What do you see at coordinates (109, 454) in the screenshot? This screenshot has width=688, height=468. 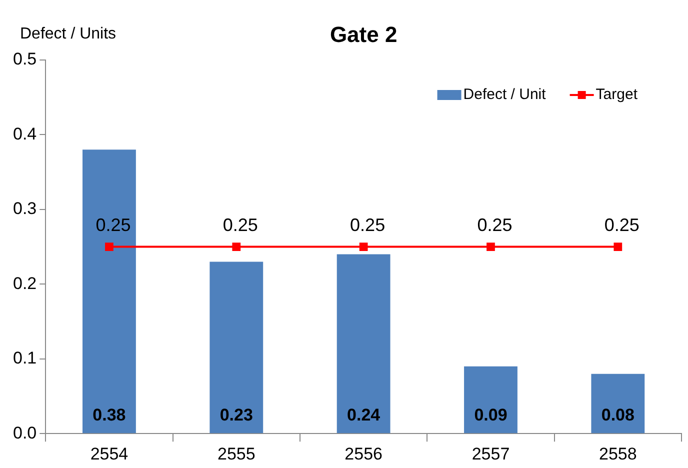 I see `x-tick-label: 2554` at bounding box center [109, 454].